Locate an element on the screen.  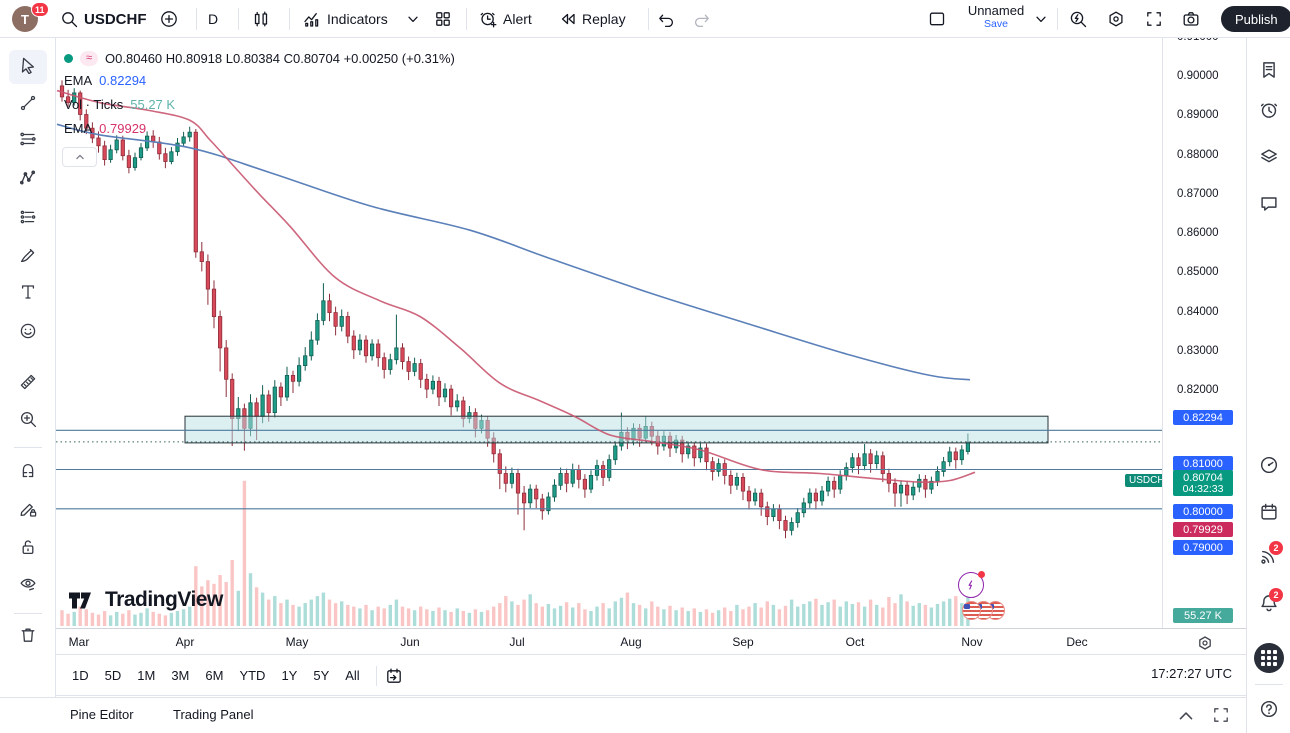
brush-tool is located at coordinates (28, 257).